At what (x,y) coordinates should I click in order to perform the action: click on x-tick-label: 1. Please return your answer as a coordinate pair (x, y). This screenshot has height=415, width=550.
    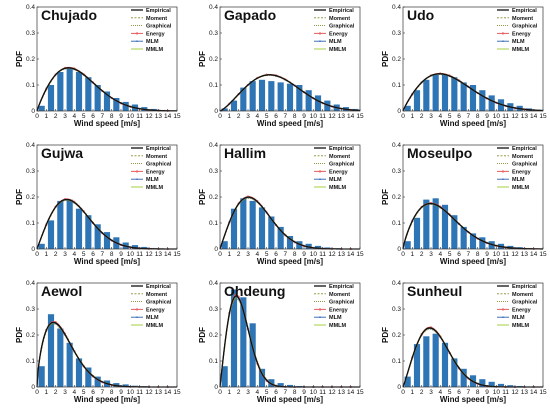
    Looking at the image, I should click on (47, 116).